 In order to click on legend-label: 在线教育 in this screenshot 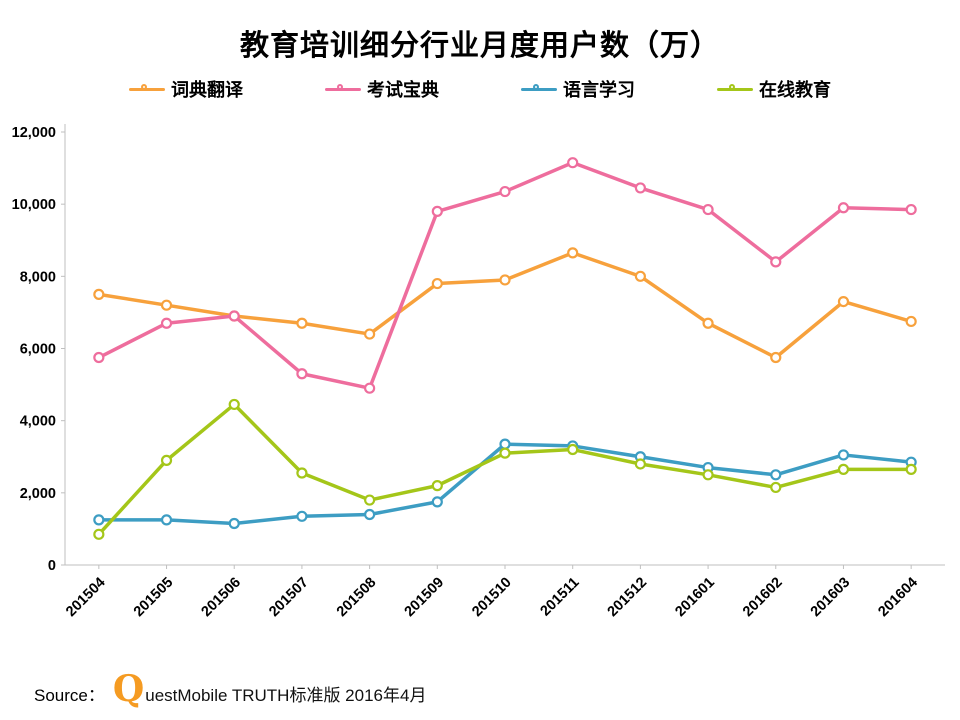, I will do `click(795, 90)`.